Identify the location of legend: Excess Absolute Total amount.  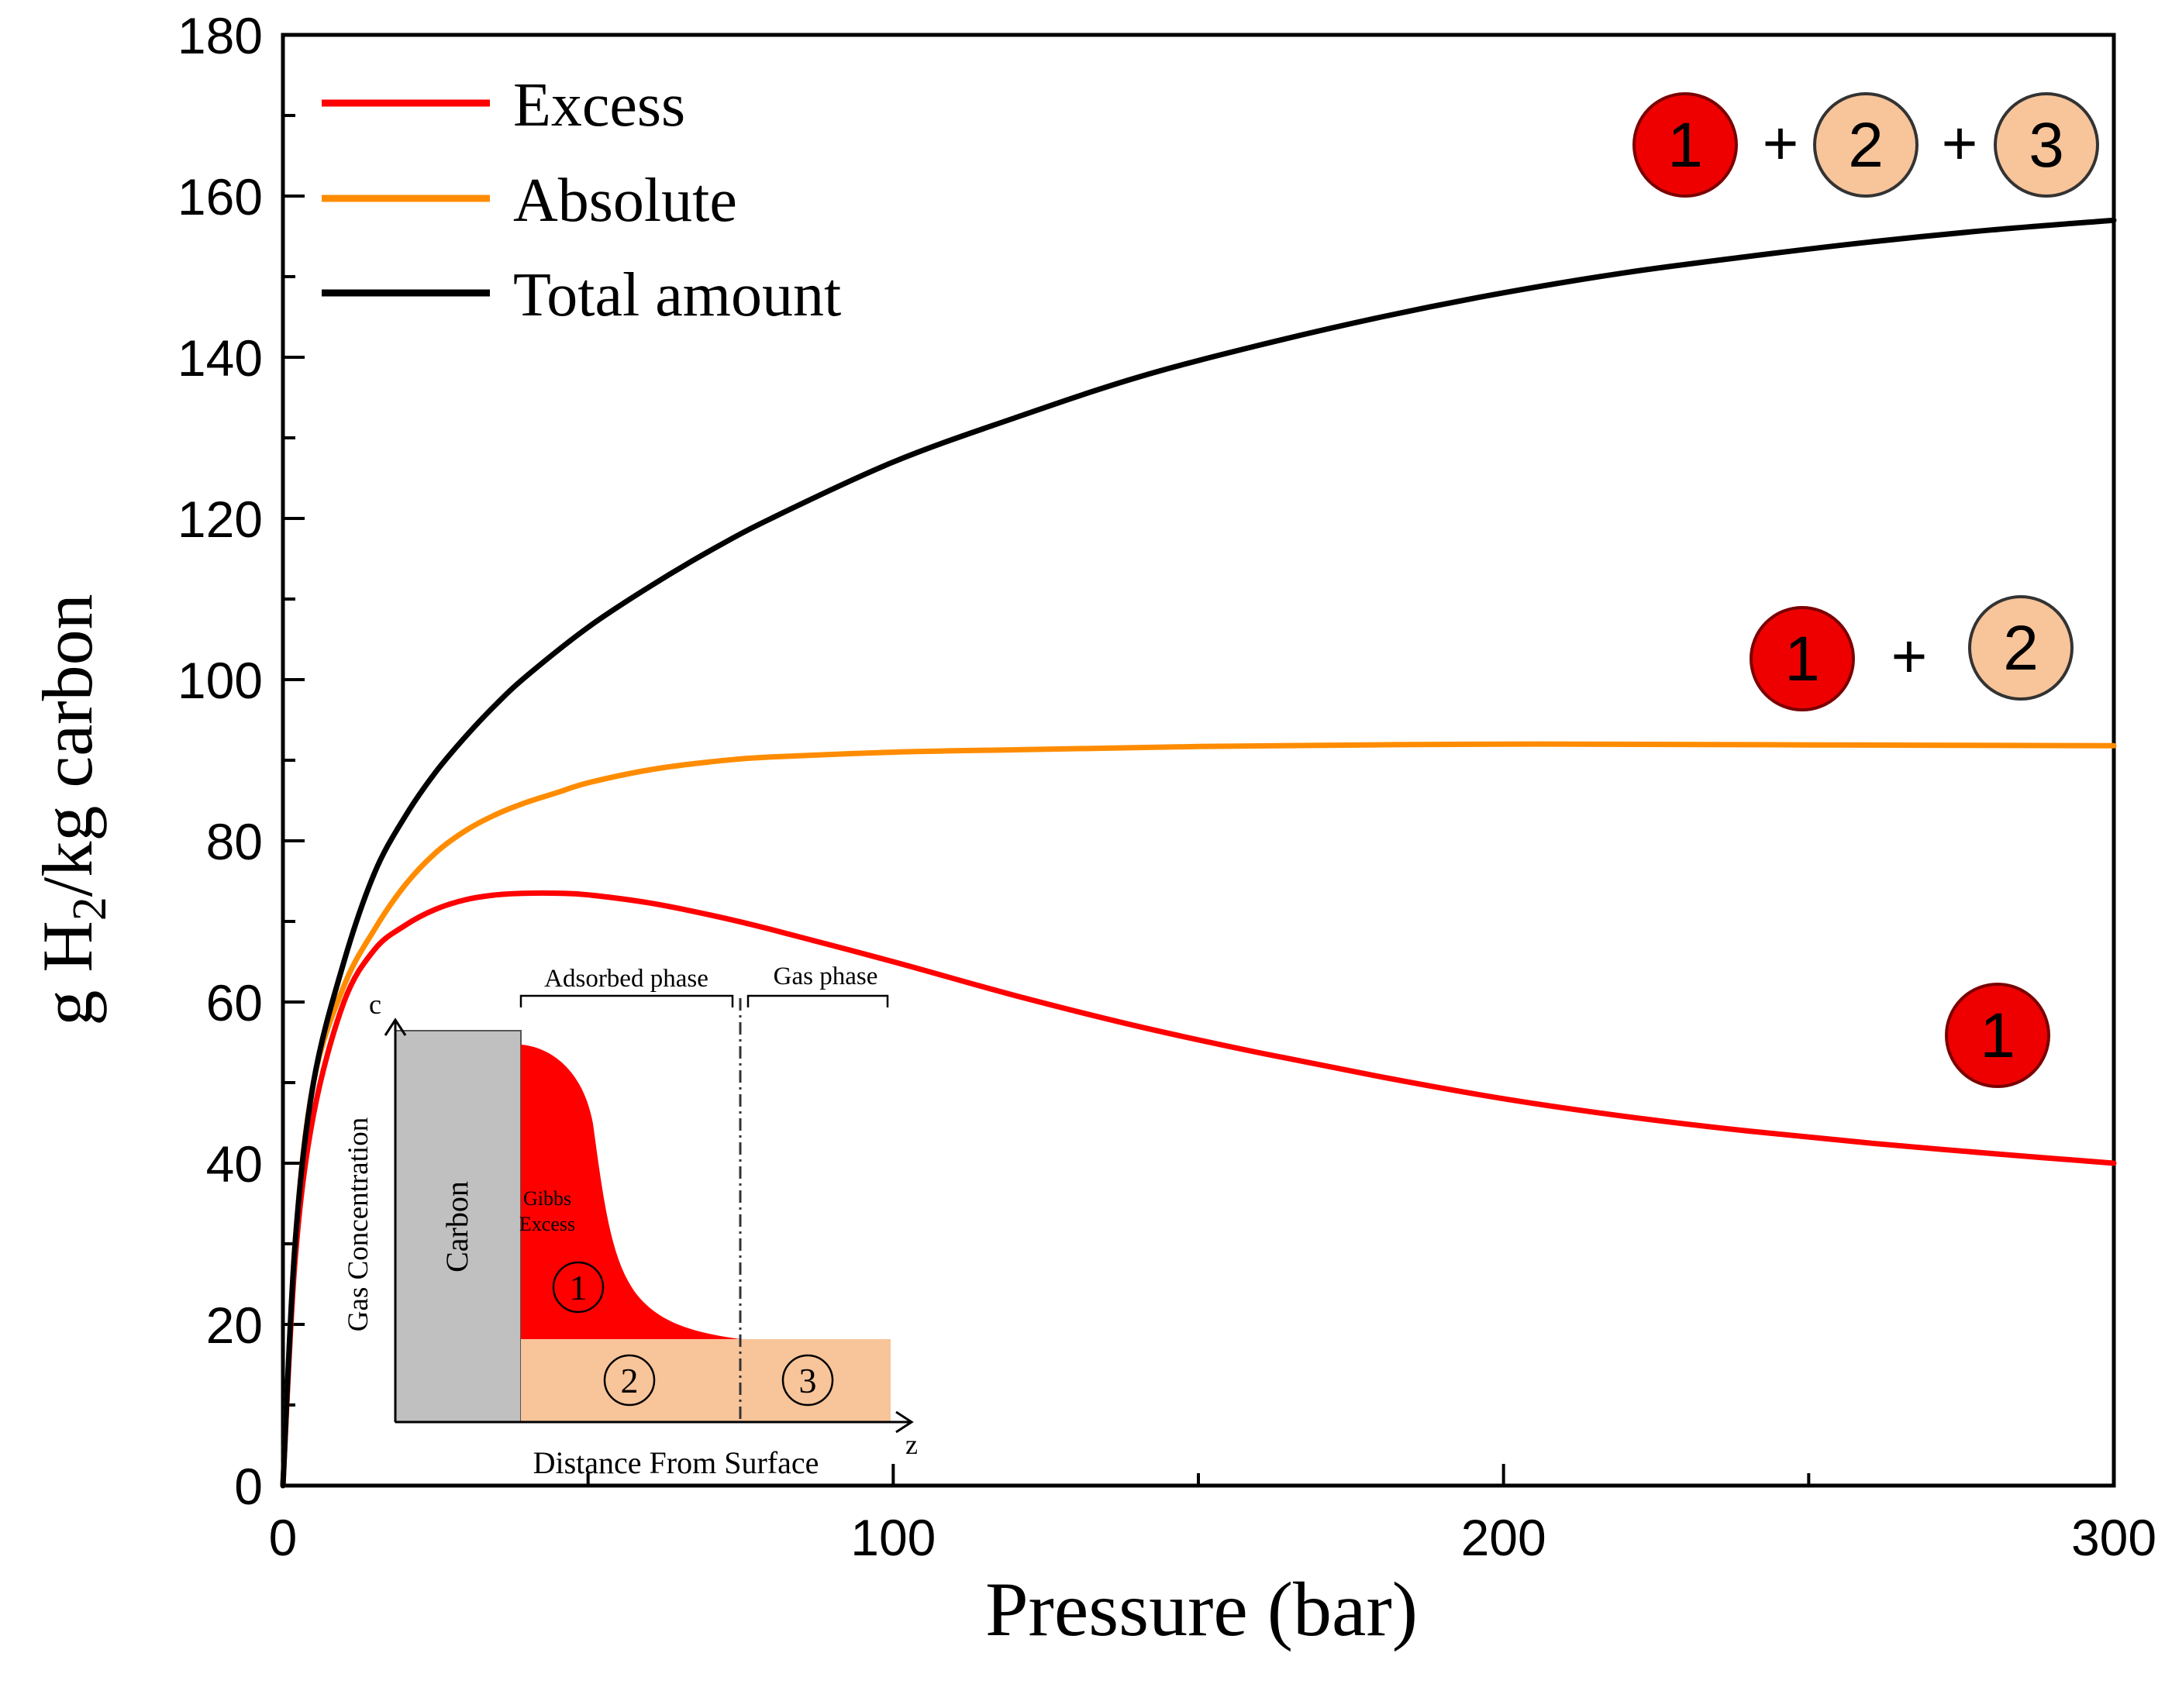
(581, 200).